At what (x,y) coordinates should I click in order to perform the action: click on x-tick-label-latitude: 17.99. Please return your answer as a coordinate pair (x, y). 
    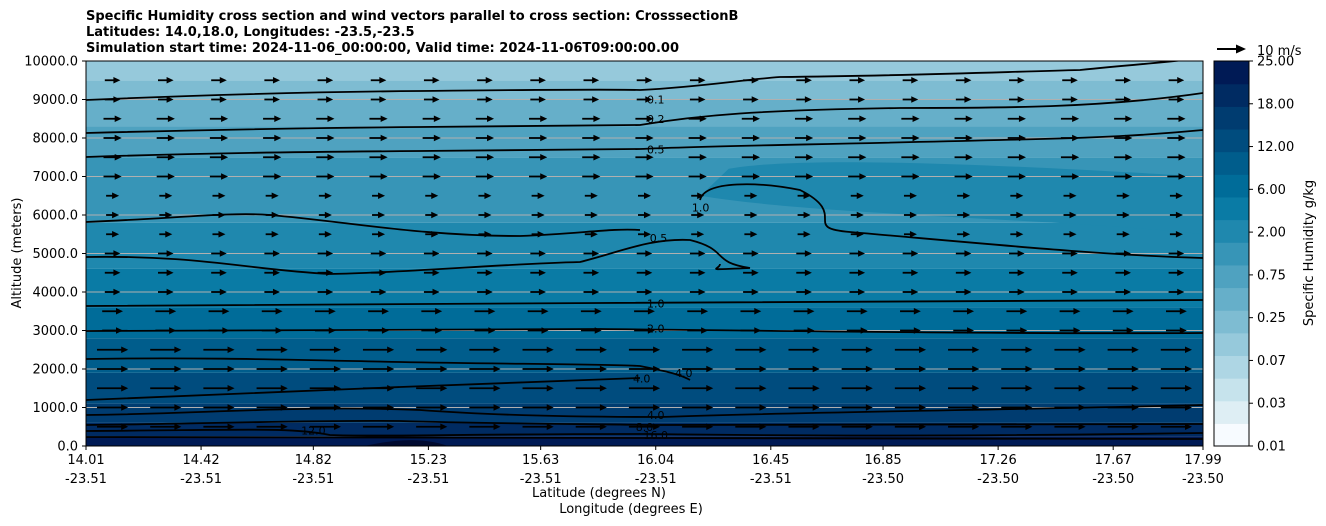
    Looking at the image, I should click on (1202, 460).